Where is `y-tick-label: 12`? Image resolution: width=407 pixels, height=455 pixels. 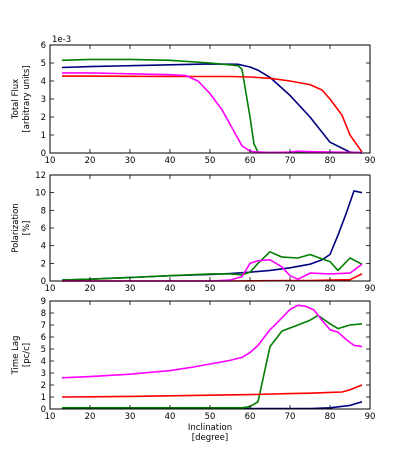
y-tick-label: 12 is located at coordinates (40, 176).